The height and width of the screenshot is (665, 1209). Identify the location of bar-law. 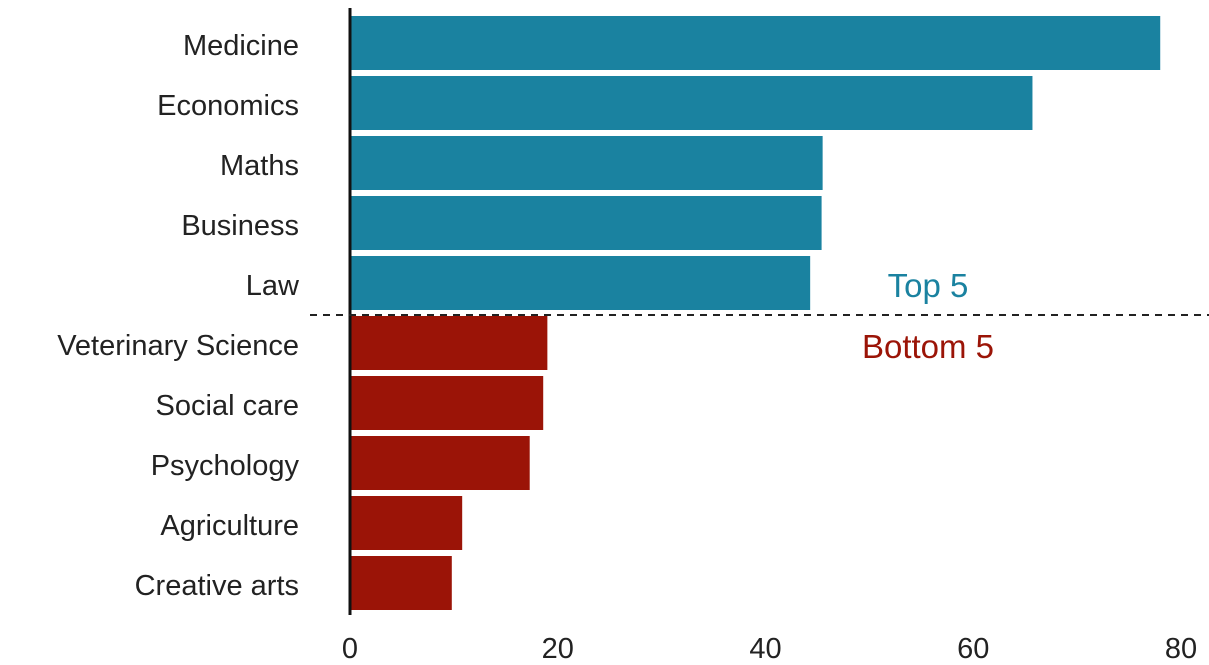
(580, 283).